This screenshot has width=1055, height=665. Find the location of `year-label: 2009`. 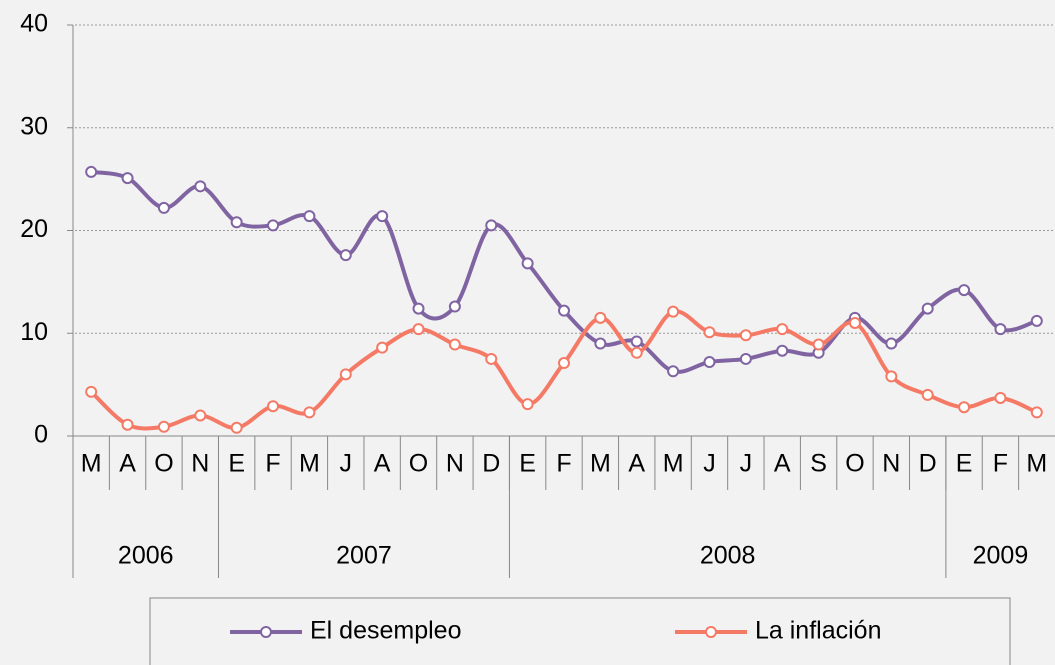

year-label: 2009 is located at coordinates (1001, 556).